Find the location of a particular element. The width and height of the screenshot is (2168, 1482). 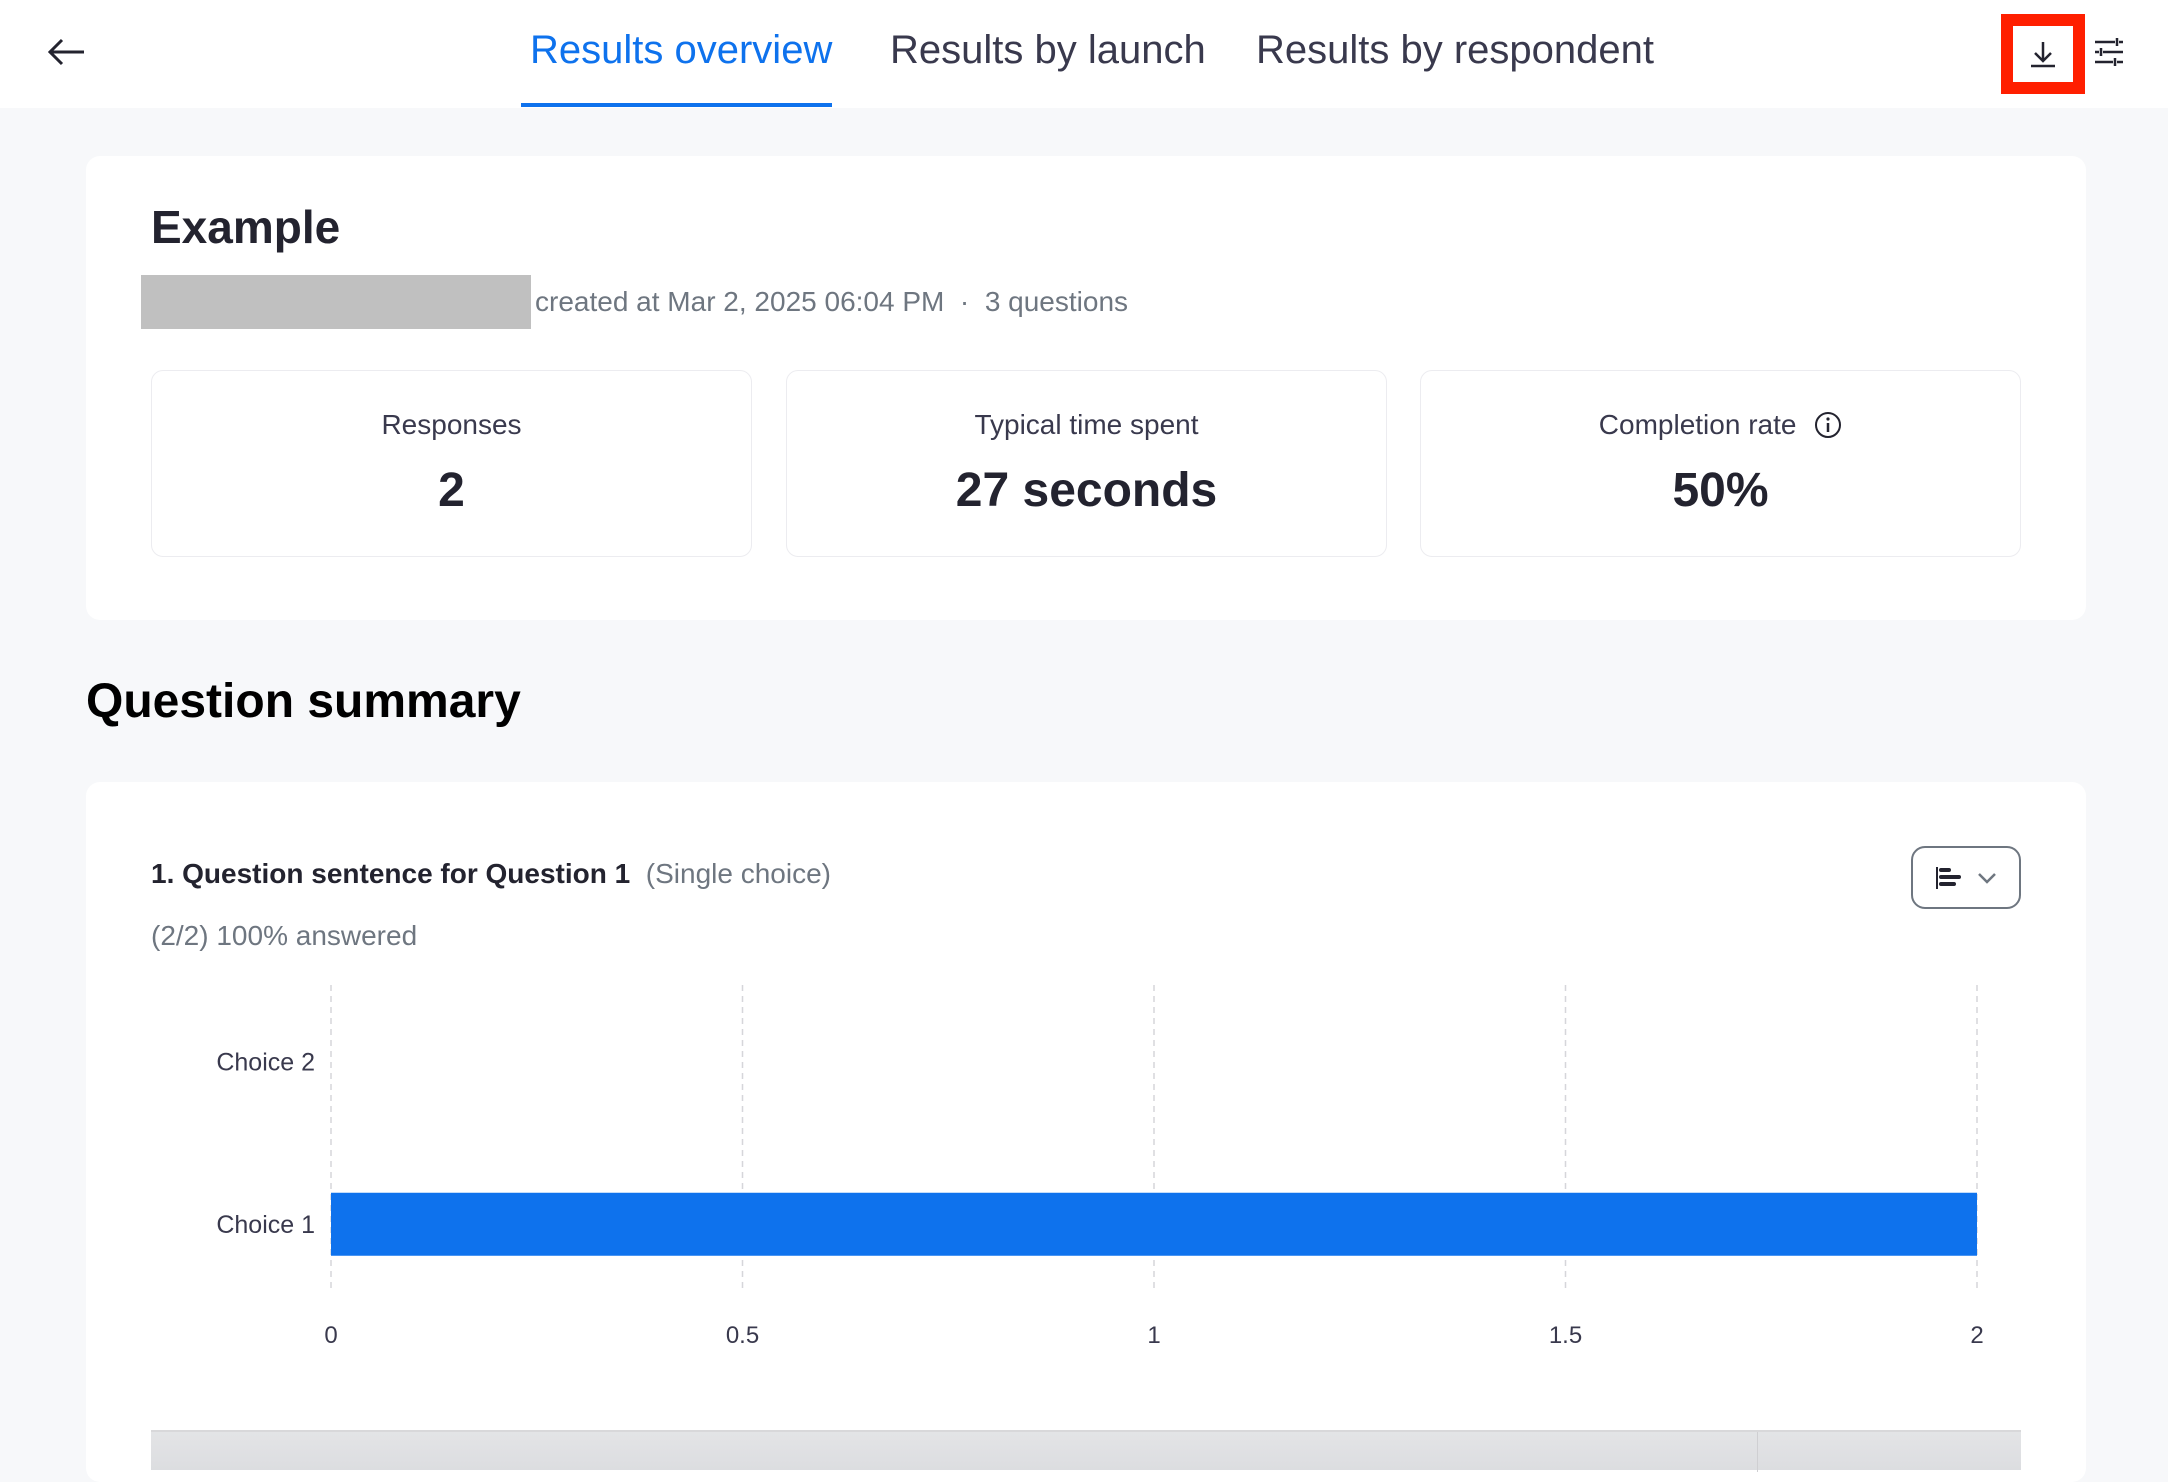

stat-label: Responses is located at coordinates (451, 424).